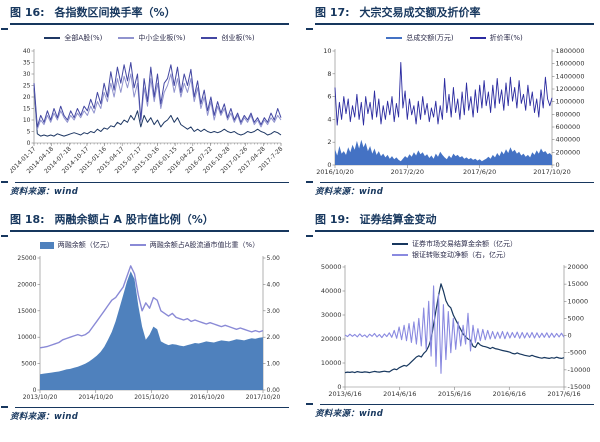 The height and width of the screenshot is (442, 600). I want to click on legend-item: 两融余额占A股流通市值比重（%）, so click(194, 245).